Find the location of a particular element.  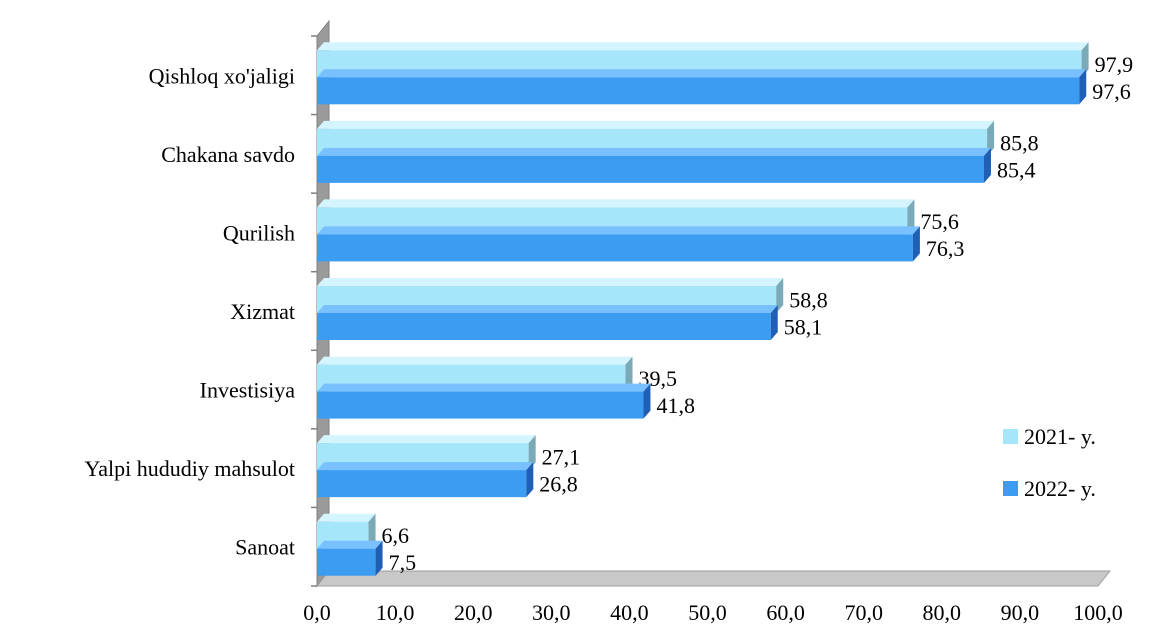

bar-value-label: 58,1 is located at coordinates (803, 327).